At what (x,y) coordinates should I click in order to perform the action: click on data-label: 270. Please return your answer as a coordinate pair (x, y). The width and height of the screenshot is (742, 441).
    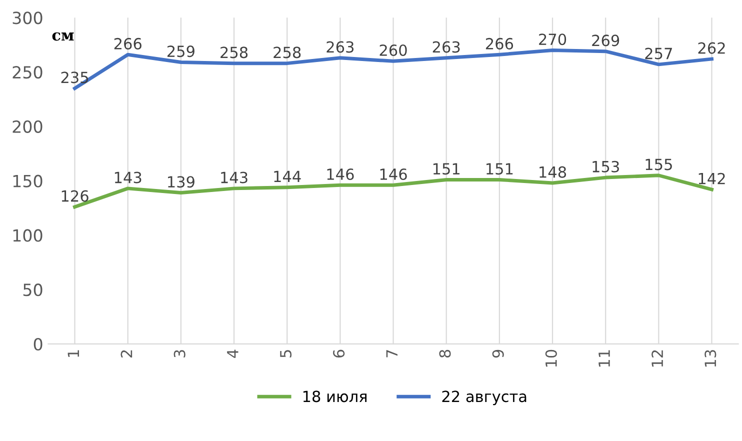
    Looking at the image, I should click on (552, 40).